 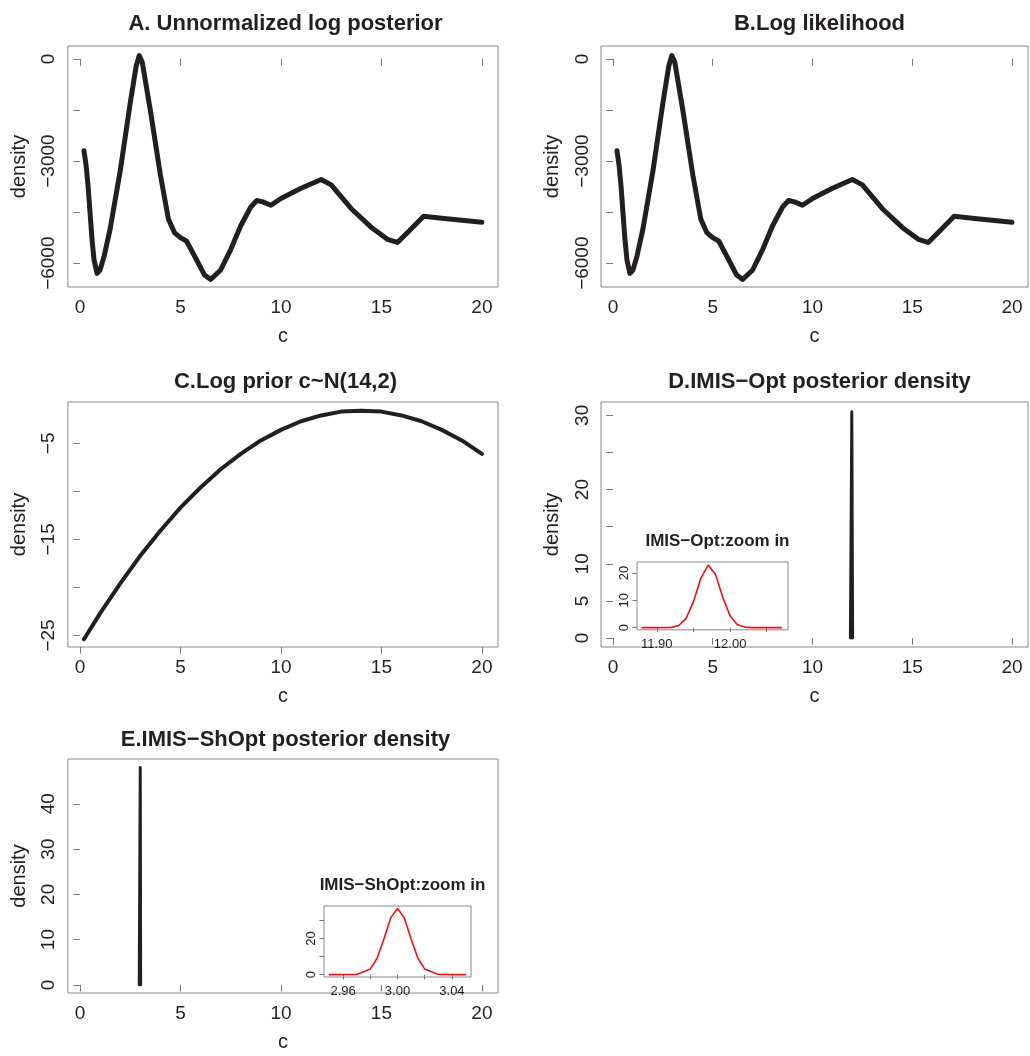 What do you see at coordinates (285, 22) in the screenshot?
I see `chart-title: A. Unnormalized log posterior` at bounding box center [285, 22].